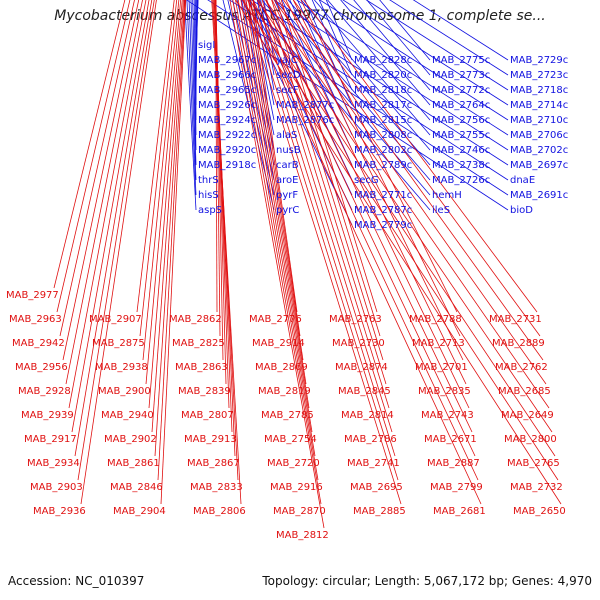 This screenshot has width=600, height=600. I want to click on reverse-gene-label: MAB_2785, so click(287, 415).